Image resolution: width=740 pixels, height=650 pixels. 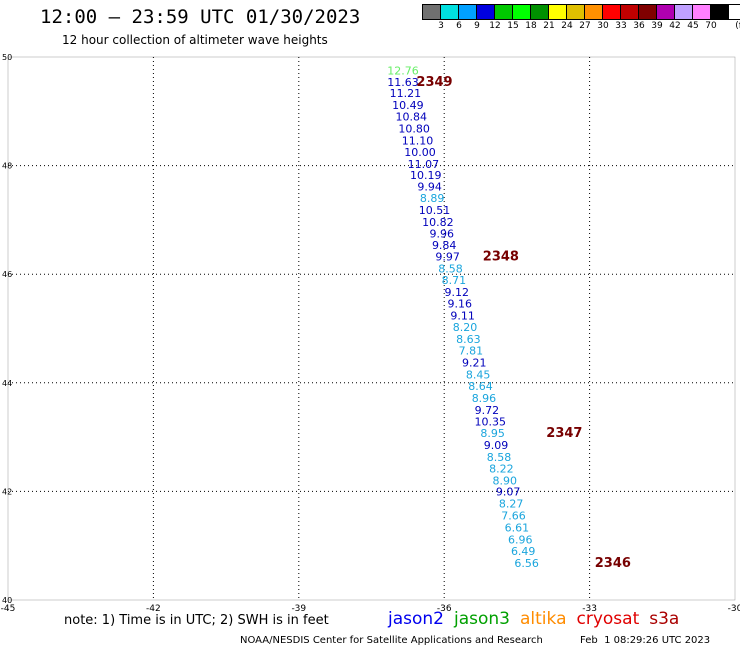 I want to click on lon-tick-label: -42, so click(x=153, y=609).